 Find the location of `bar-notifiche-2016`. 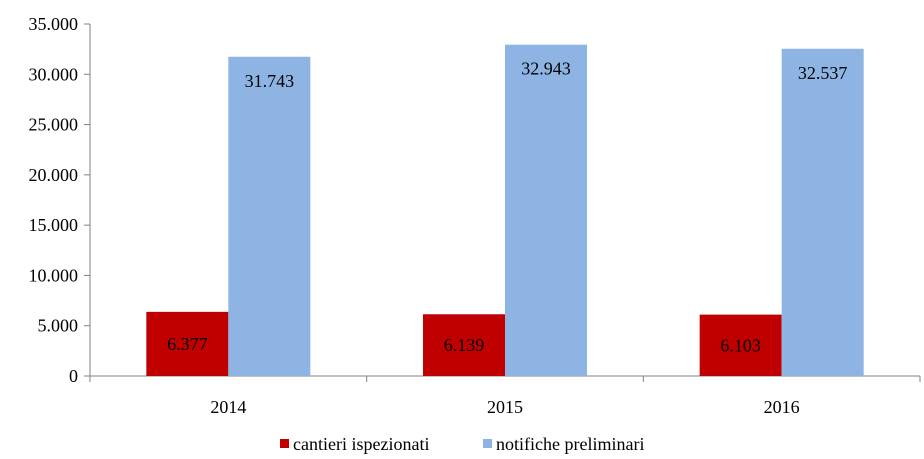

bar-notifiche-2016 is located at coordinates (822, 212).